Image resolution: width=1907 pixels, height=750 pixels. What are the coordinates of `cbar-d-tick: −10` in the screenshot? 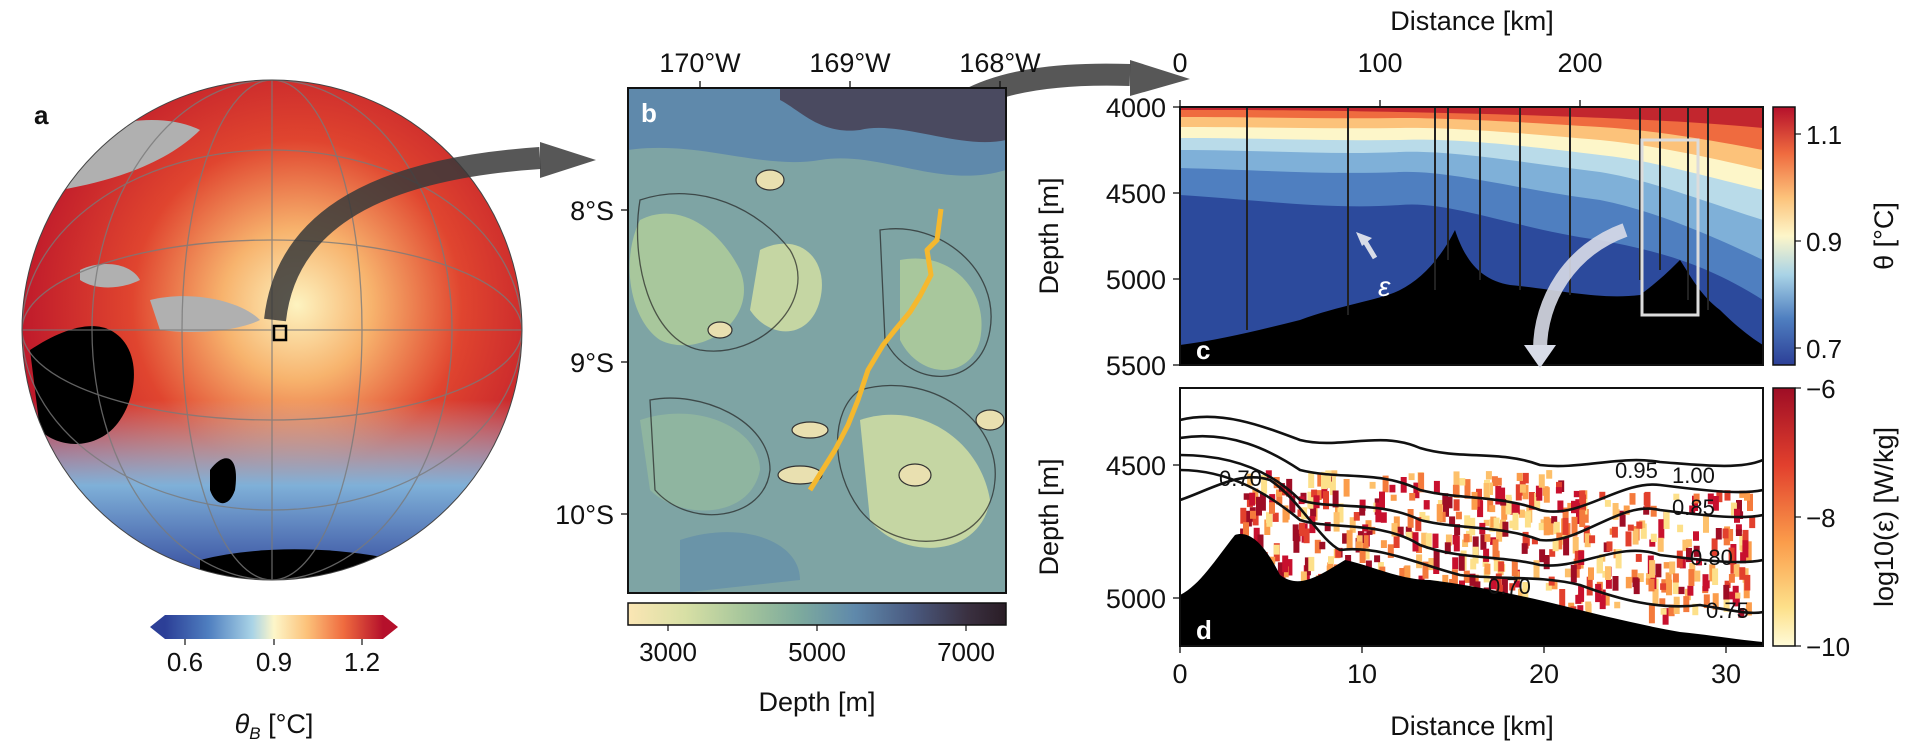 It's located at (1828, 647).